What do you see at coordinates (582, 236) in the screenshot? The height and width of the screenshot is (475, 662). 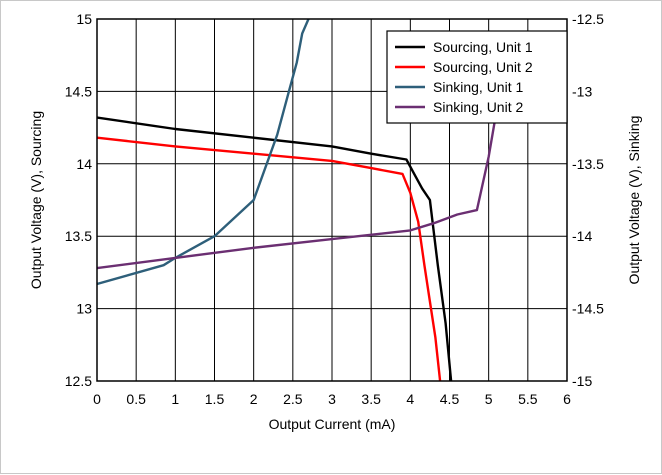 I see `y-right-tick-label: -14` at bounding box center [582, 236].